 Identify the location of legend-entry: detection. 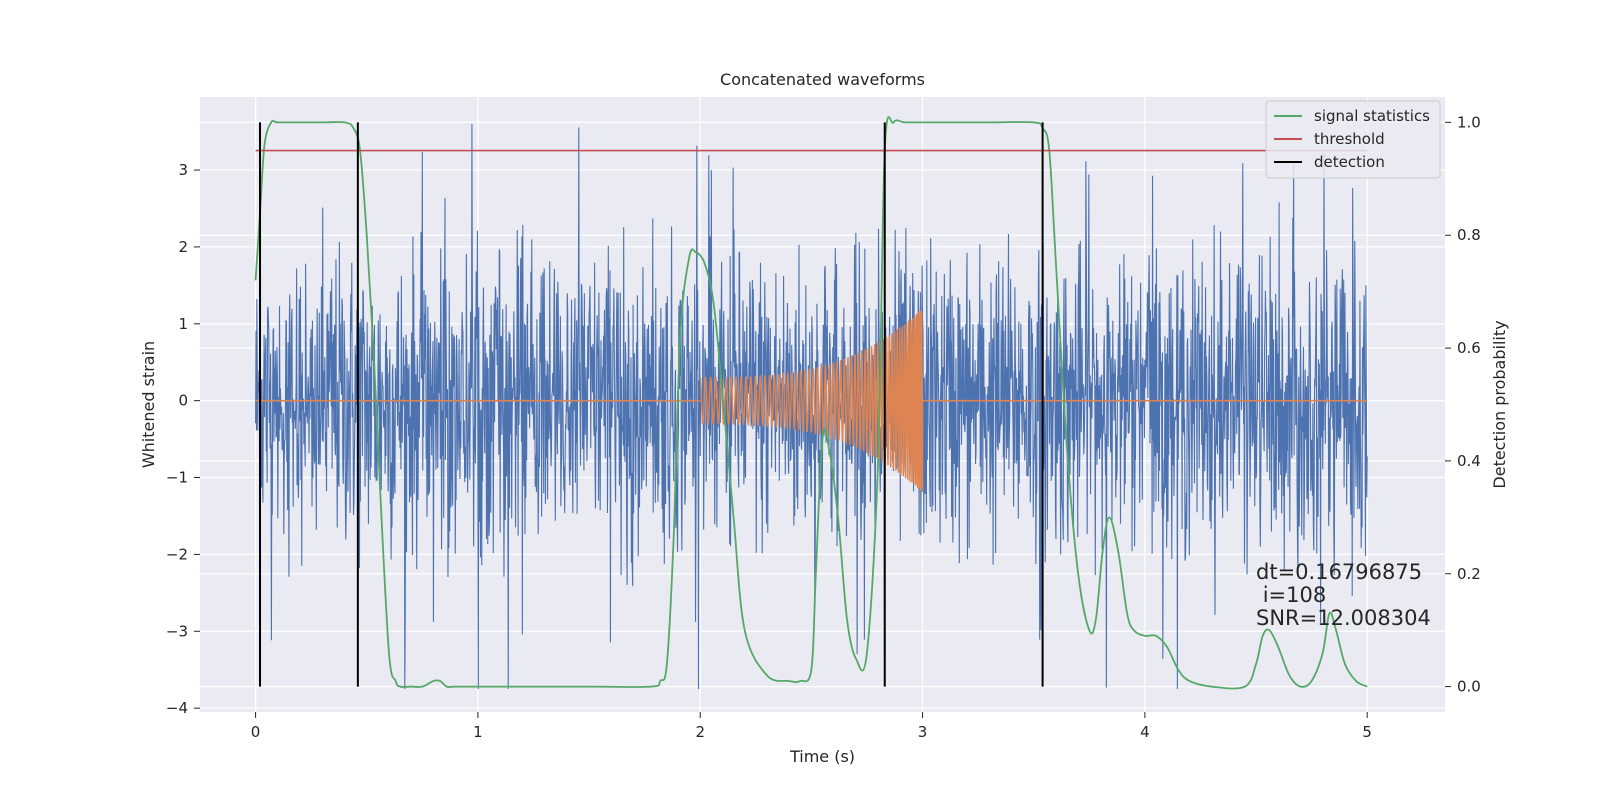
(1329, 162).